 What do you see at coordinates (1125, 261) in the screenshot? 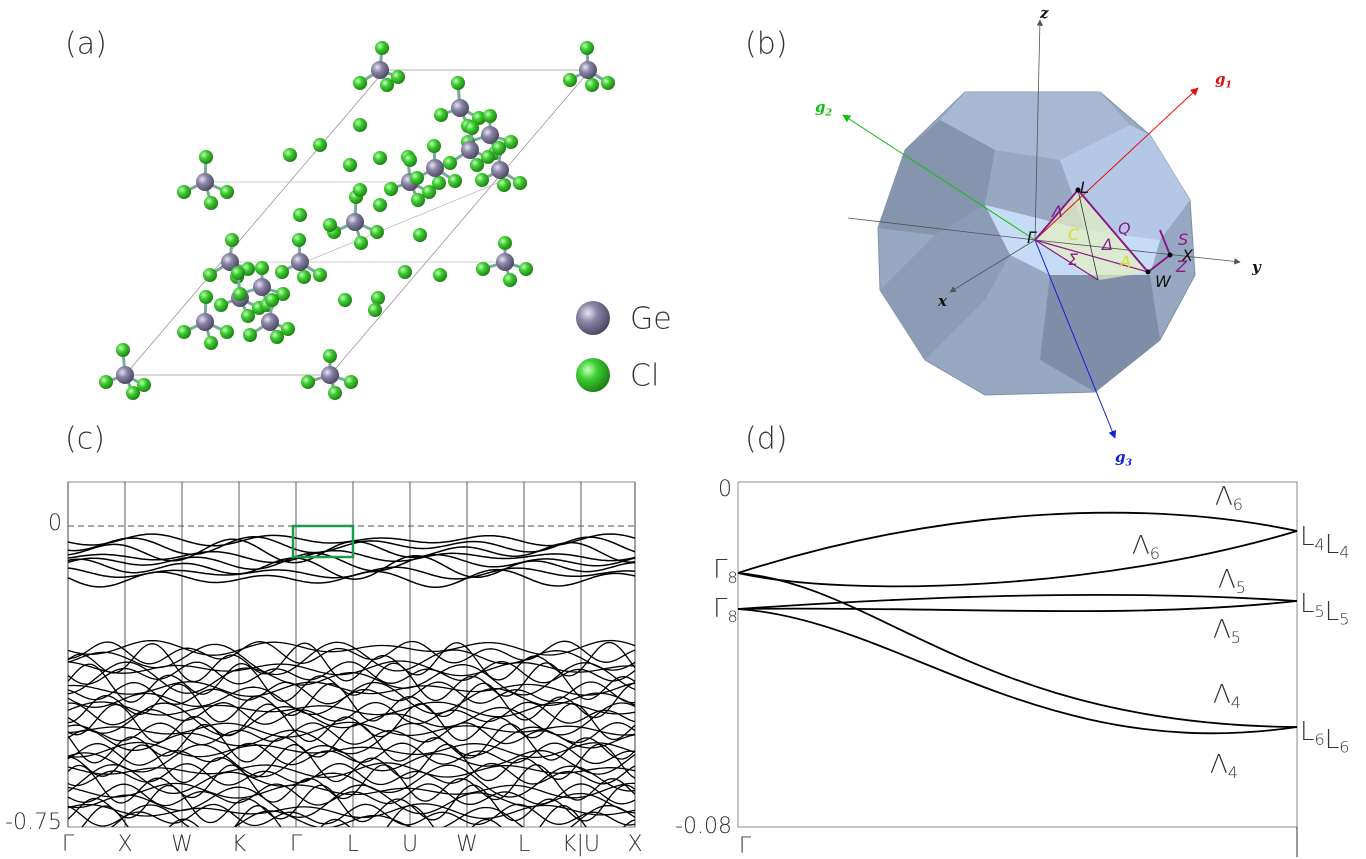
I see `label-base: A` at bounding box center [1125, 261].